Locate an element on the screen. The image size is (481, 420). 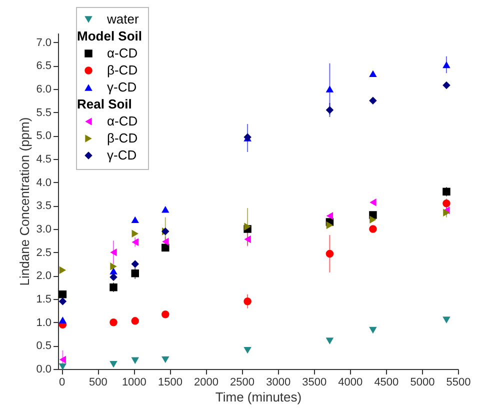
y-axis-title: Lindane Concentration (ppm) is located at coordinates (24, 201).